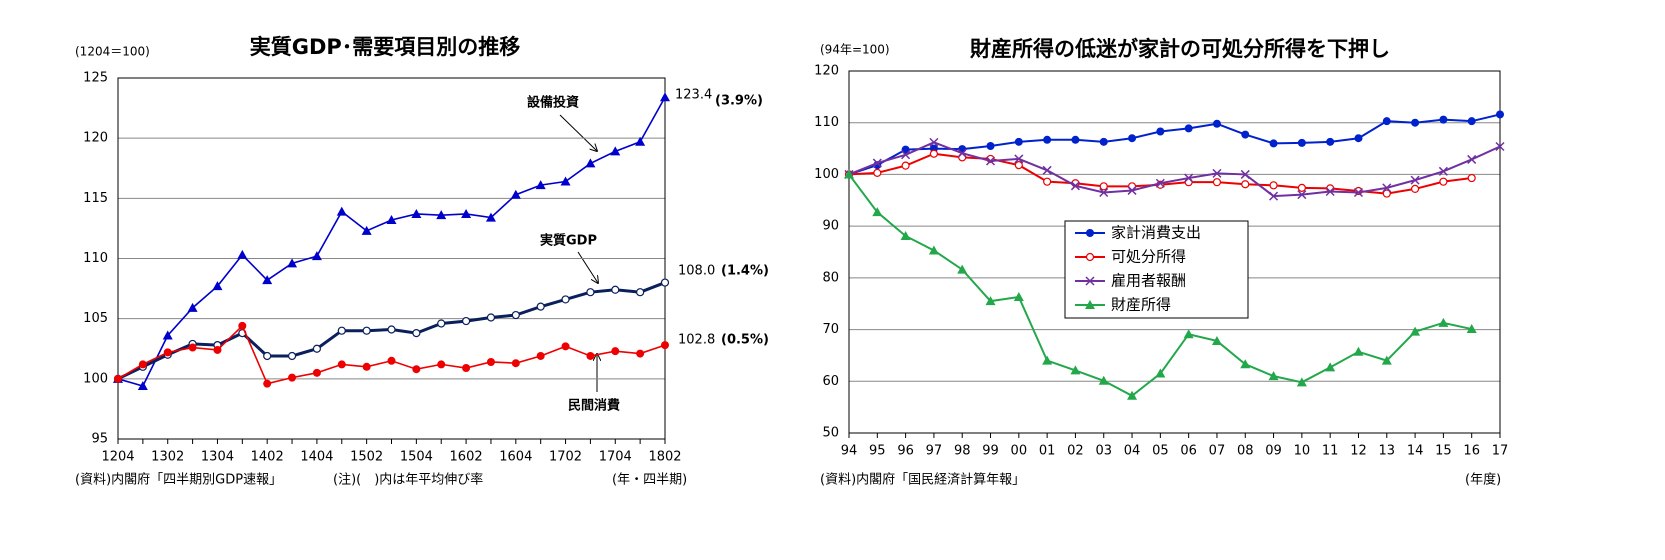  What do you see at coordinates (112, 52) in the screenshot?
I see `y-axis-label: (1204＝100)` at bounding box center [112, 52].